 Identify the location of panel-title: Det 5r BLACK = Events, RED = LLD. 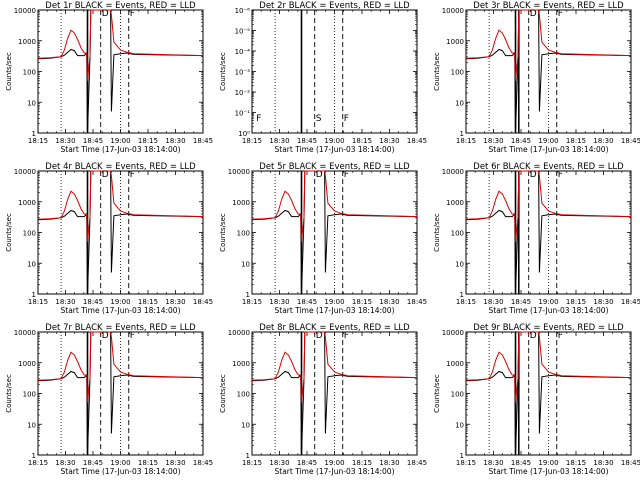
(334, 167).